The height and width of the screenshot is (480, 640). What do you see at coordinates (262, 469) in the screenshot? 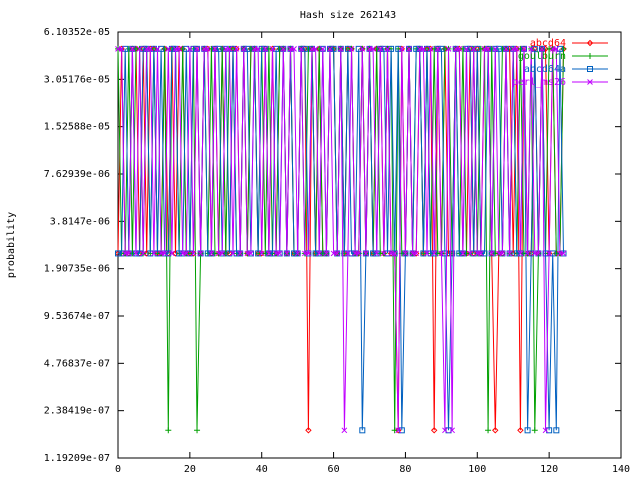
I see `x-tick-label: 40` at bounding box center [262, 469].